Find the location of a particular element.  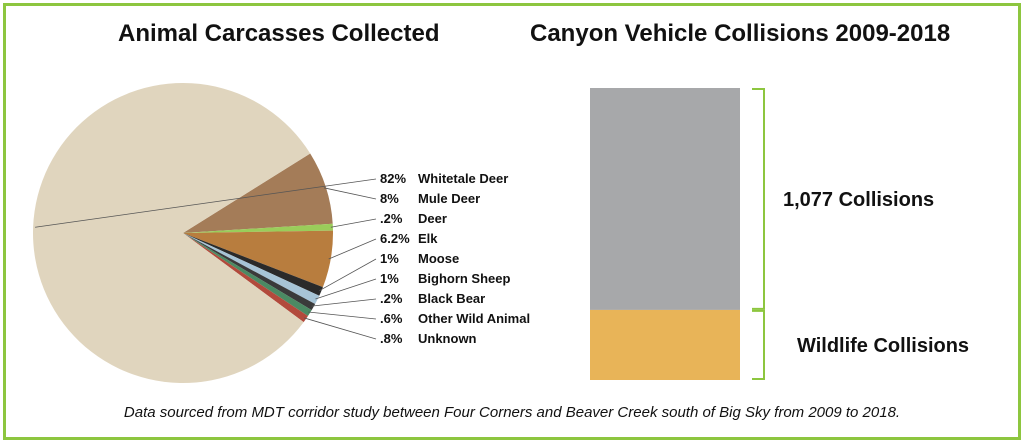

legend-pct: 6.2% is located at coordinates (395, 238).